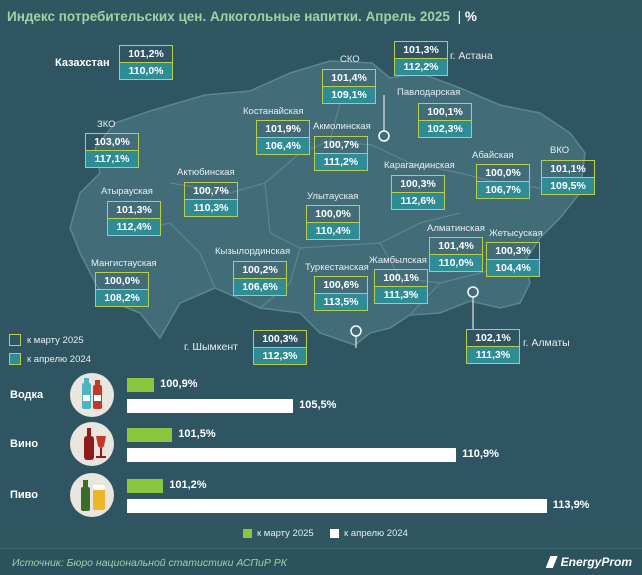  What do you see at coordinates (112, 159) in the screenshot?
I see `april-value: 117,1%` at bounding box center [112, 159].